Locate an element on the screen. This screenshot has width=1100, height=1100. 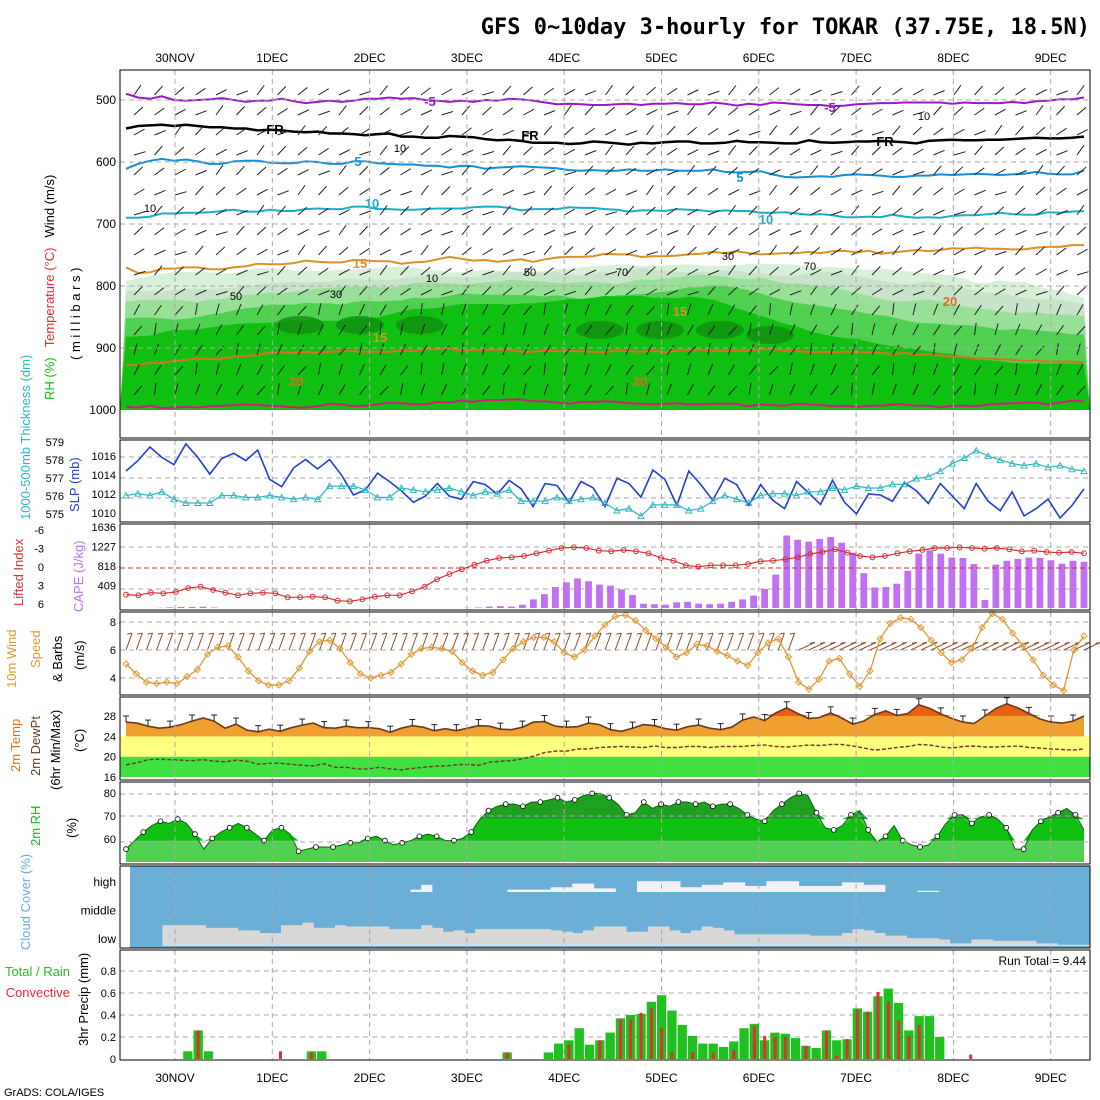
precip-conv-bar is located at coordinates (569, 1051).